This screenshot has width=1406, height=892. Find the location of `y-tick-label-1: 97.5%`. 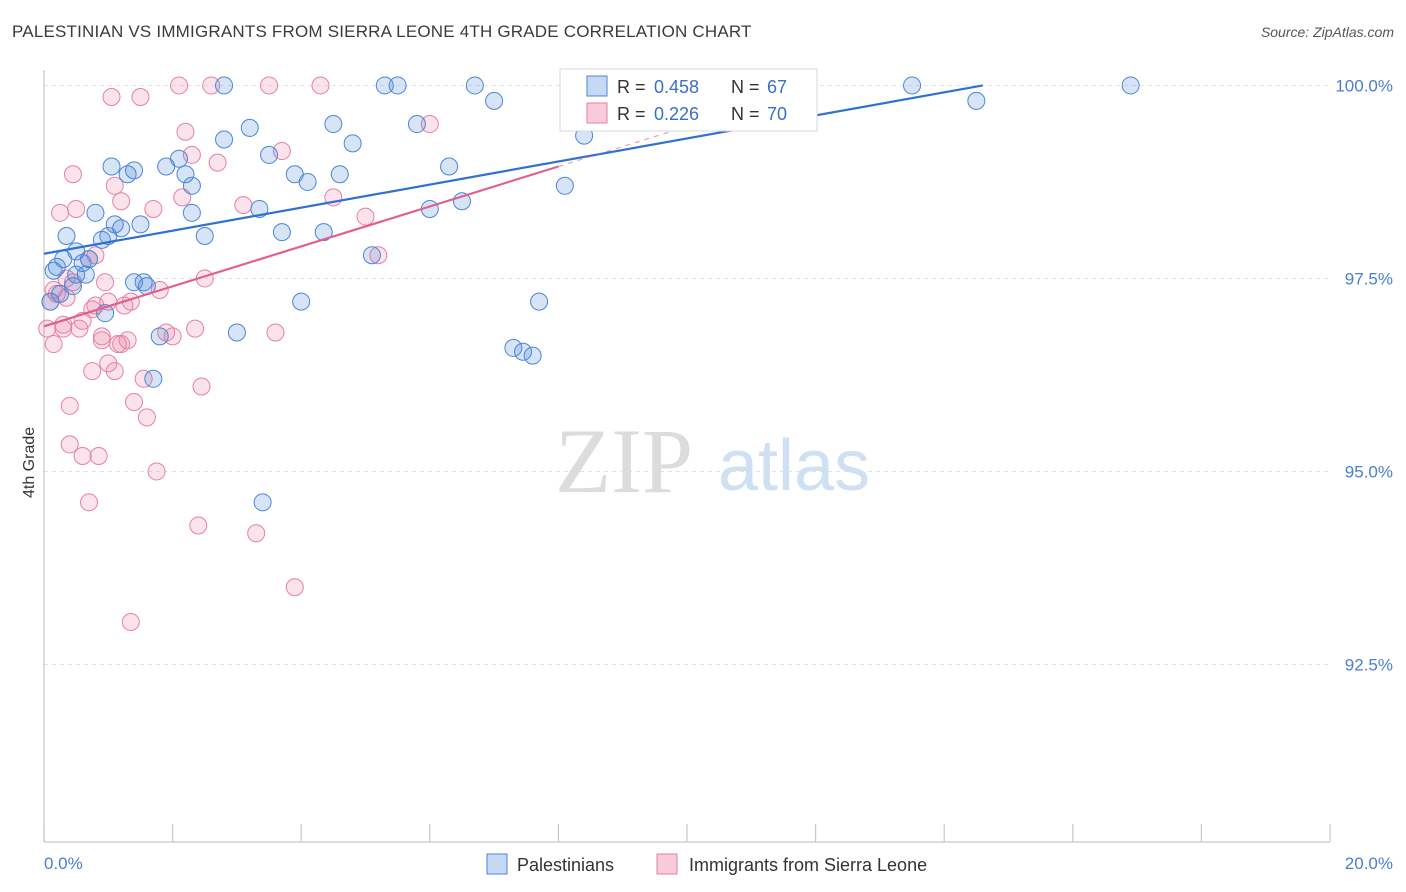

y-tick-label-1: 97.5% is located at coordinates (1369, 278).